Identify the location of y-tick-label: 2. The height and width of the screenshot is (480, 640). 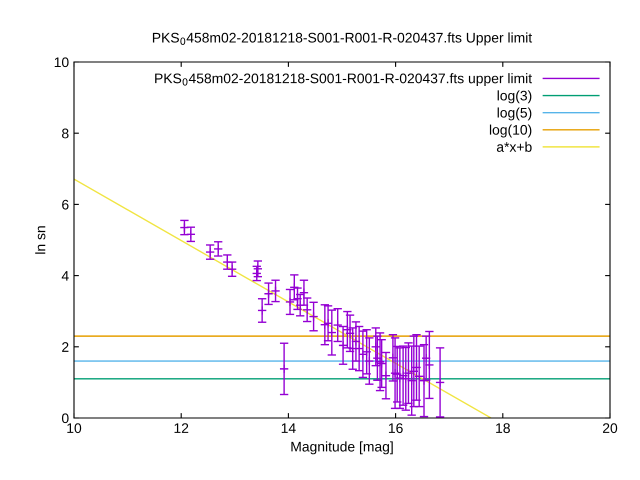
(65, 347).